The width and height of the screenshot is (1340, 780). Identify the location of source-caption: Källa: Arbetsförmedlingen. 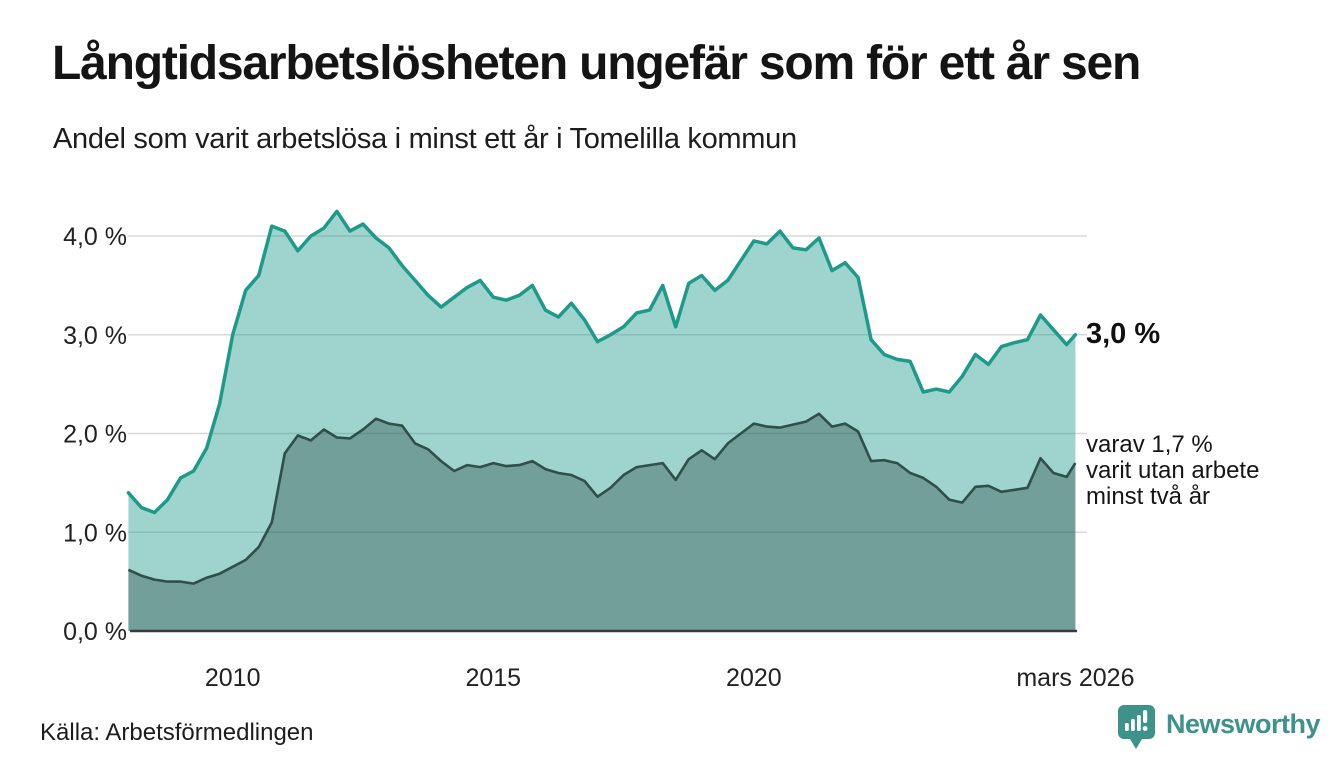
(177, 732).